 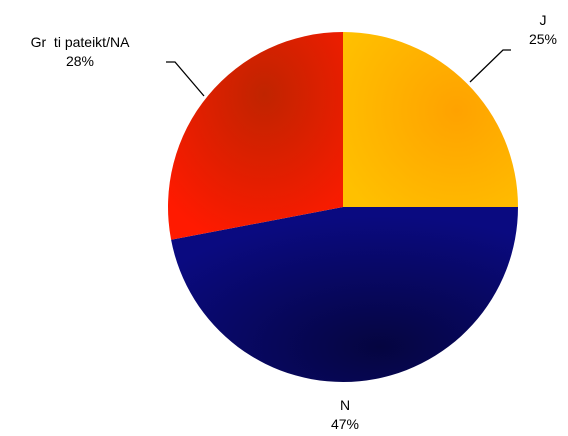 I want to click on slice-value-label-0: 25%, so click(x=543, y=39).